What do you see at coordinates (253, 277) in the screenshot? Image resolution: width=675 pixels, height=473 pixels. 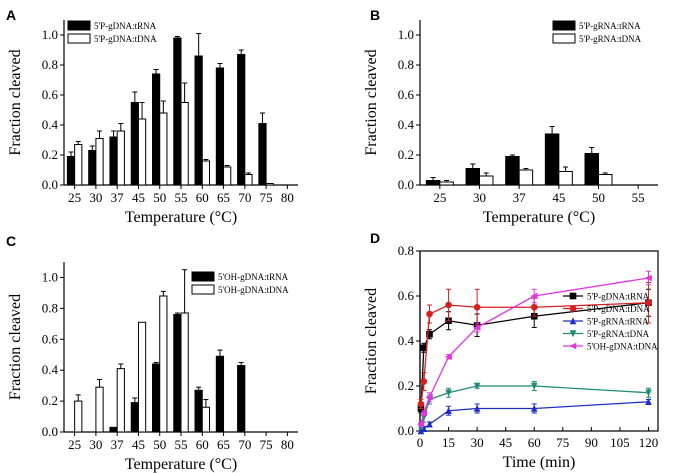 I see `legend-label: 5'OH-gDNA:tRNA` at bounding box center [253, 277].